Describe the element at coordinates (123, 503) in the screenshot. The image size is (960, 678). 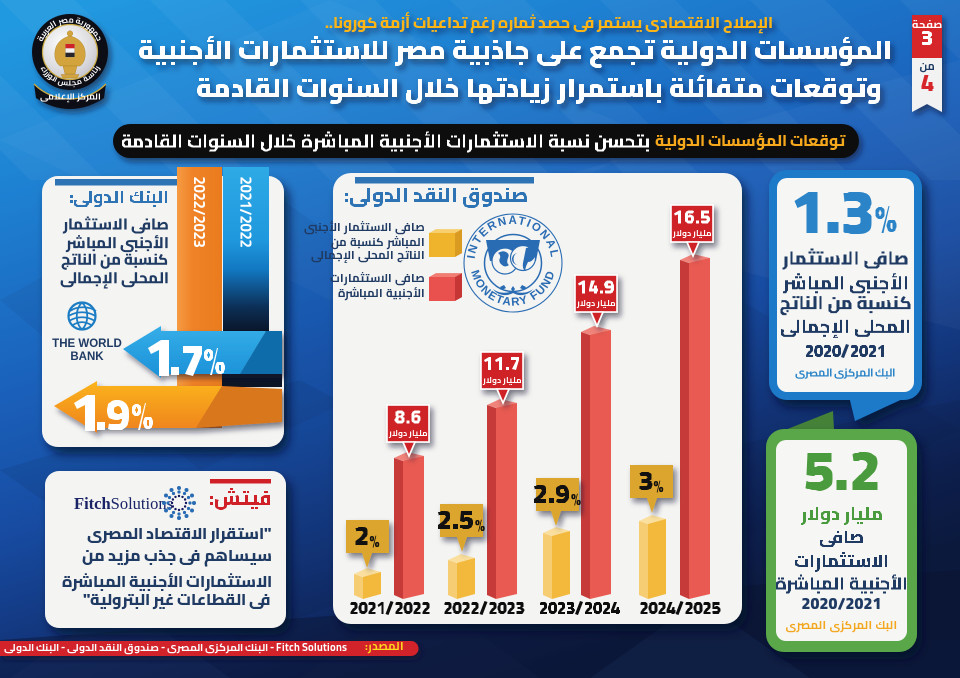
I see `svg-text: FitchSolutions` at that location.